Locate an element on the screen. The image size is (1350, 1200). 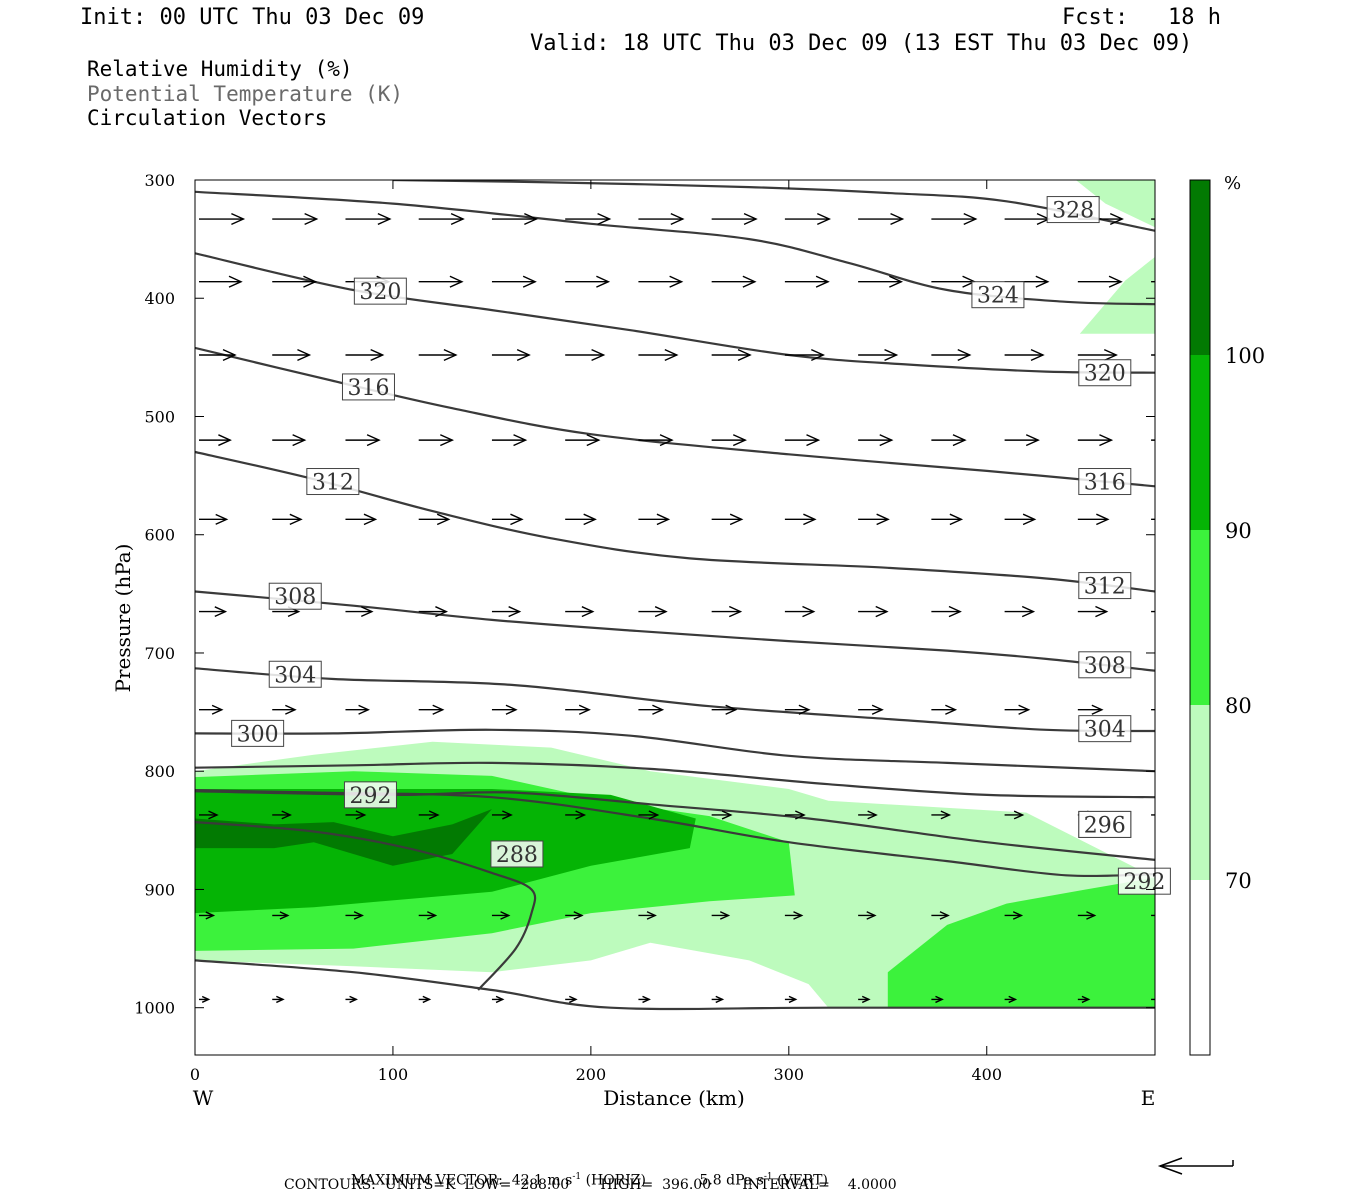
reference-vector-arrow is located at coordinates (1195, 1166).